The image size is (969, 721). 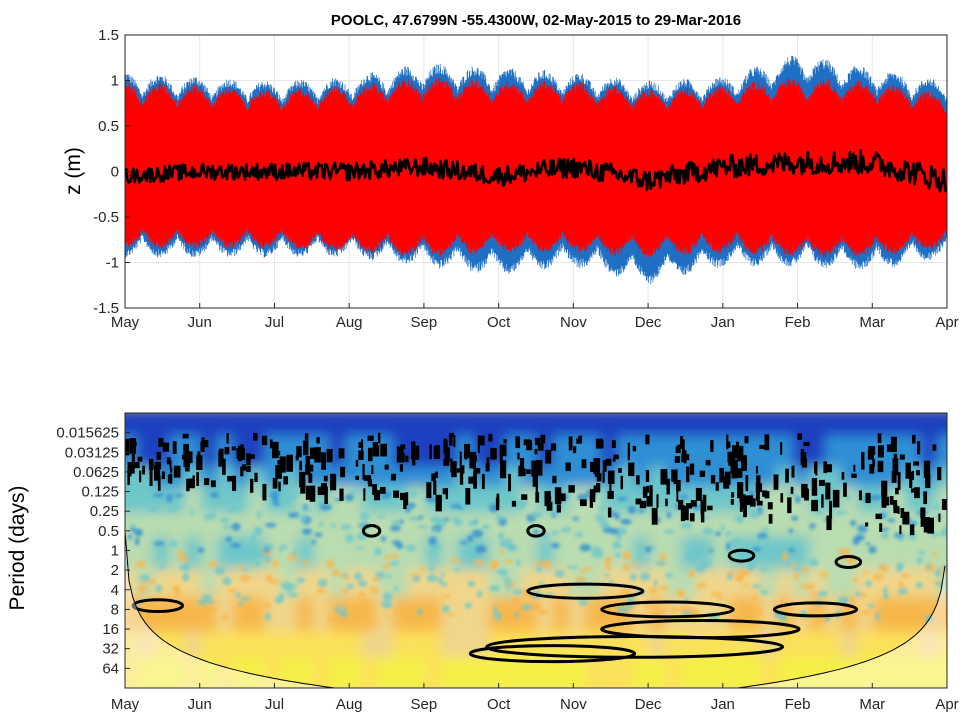 I want to click on x-tick-label: Nov, so click(x=573, y=322).